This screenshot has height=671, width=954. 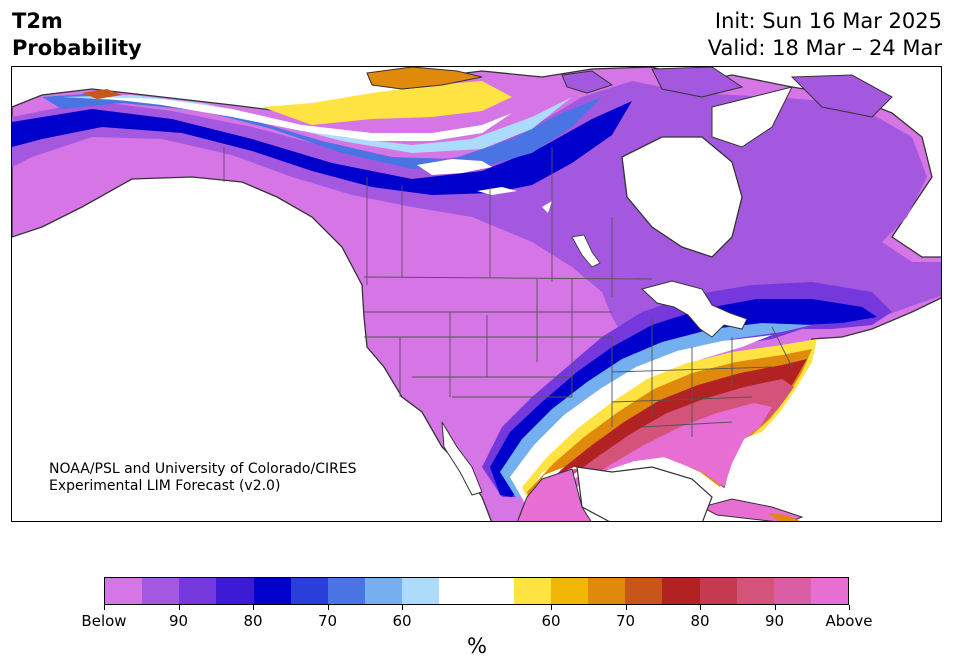 I want to click on arctic-islands, so click(x=727, y=92).